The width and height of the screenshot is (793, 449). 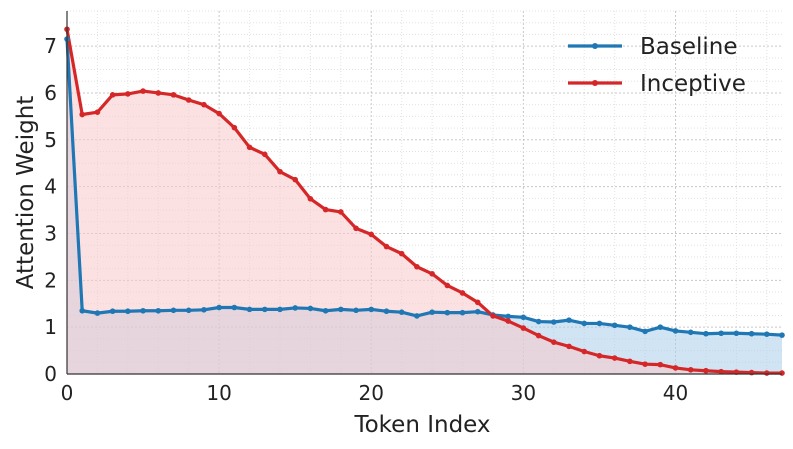 What do you see at coordinates (595, 83) in the screenshot?
I see `legend-marker-inceptive` at bounding box center [595, 83].